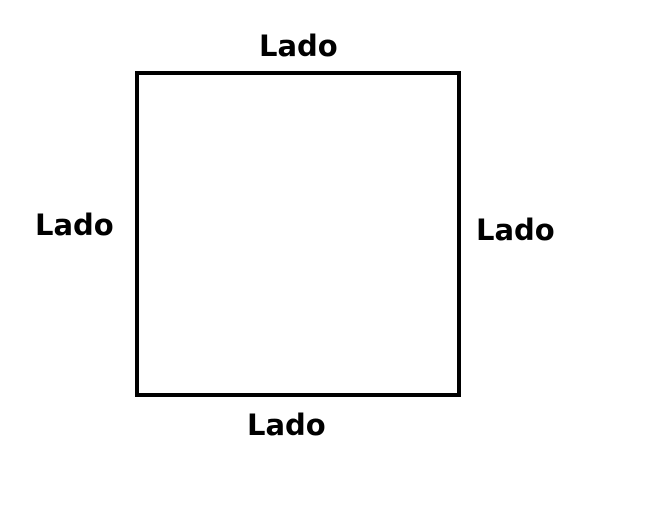 The height and width of the screenshot is (505, 647). I want to click on side-label-bottom: Lado, so click(286, 425).